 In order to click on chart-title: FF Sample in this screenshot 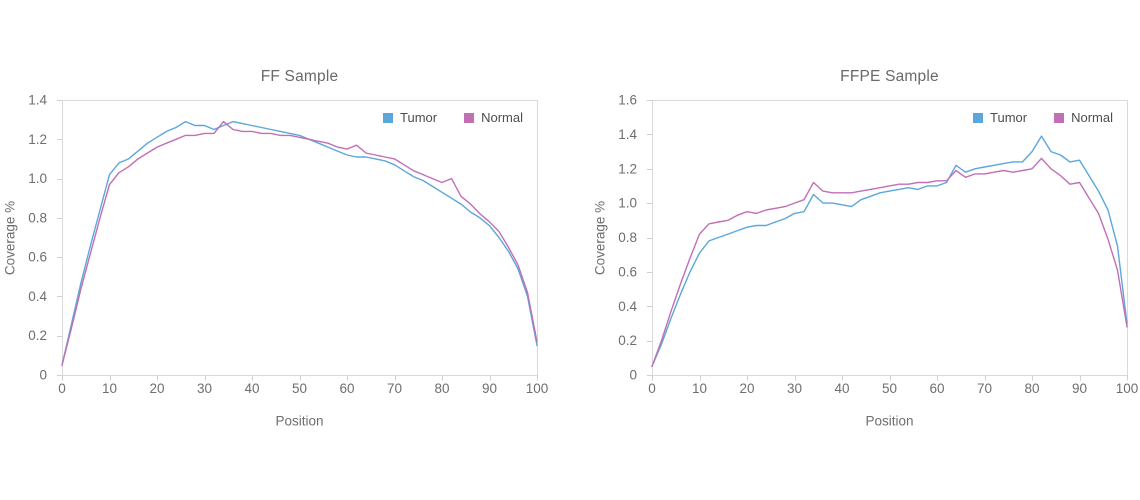, I will do `click(299, 76)`.